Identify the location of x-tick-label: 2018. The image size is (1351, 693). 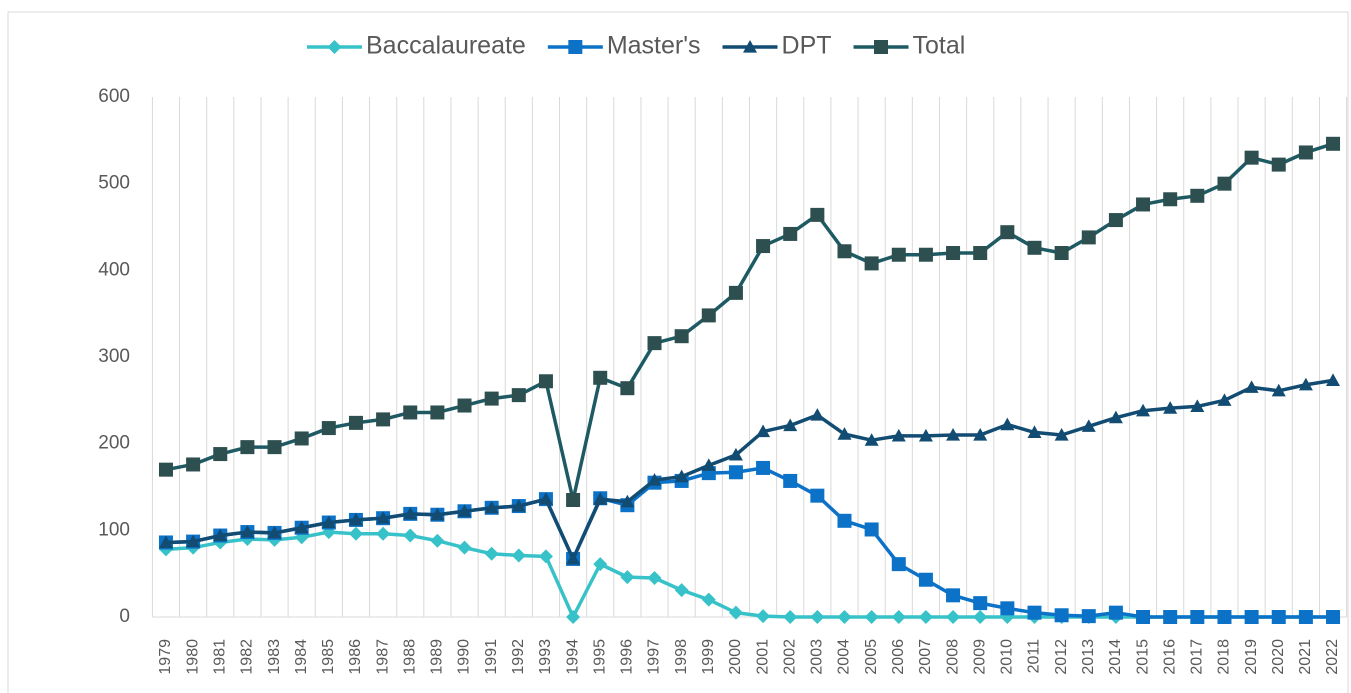
(1224, 657).